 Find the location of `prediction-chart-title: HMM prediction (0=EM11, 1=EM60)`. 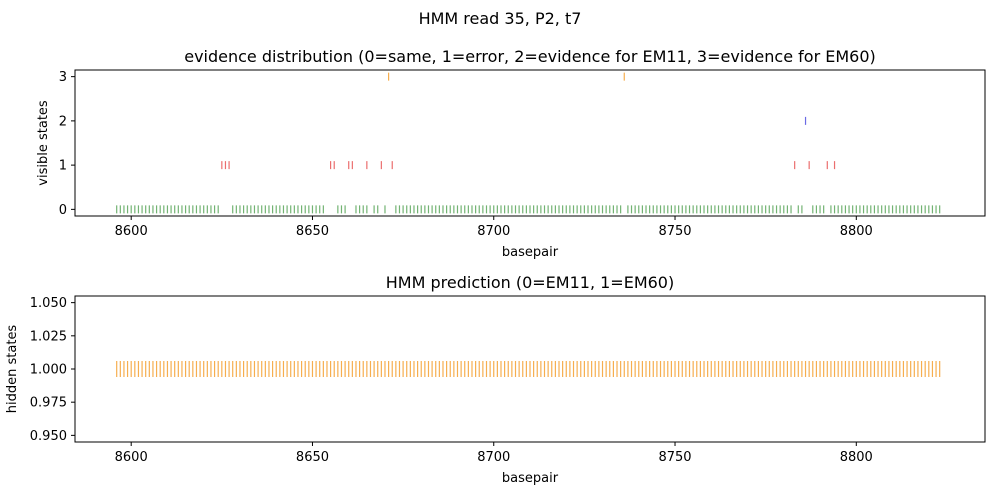

prediction-chart-title: HMM prediction (0=EM11, 1=EM60) is located at coordinates (530, 282).